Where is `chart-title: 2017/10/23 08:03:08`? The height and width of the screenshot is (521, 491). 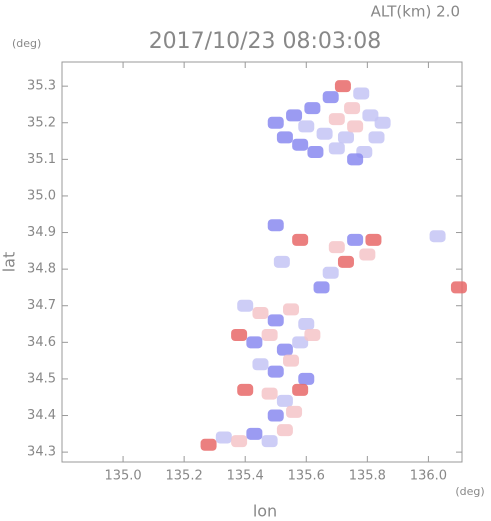 chart-title: 2017/10/23 08:03:08 is located at coordinates (265, 41).